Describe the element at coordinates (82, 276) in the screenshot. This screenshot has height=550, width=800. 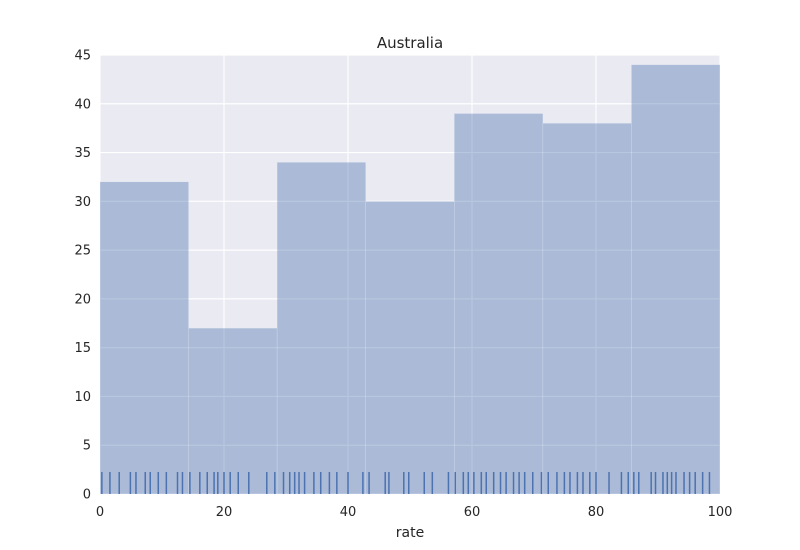
I see `y-axis-ticks: 0 5 10 15 20 25 30 35 40 45` at that location.